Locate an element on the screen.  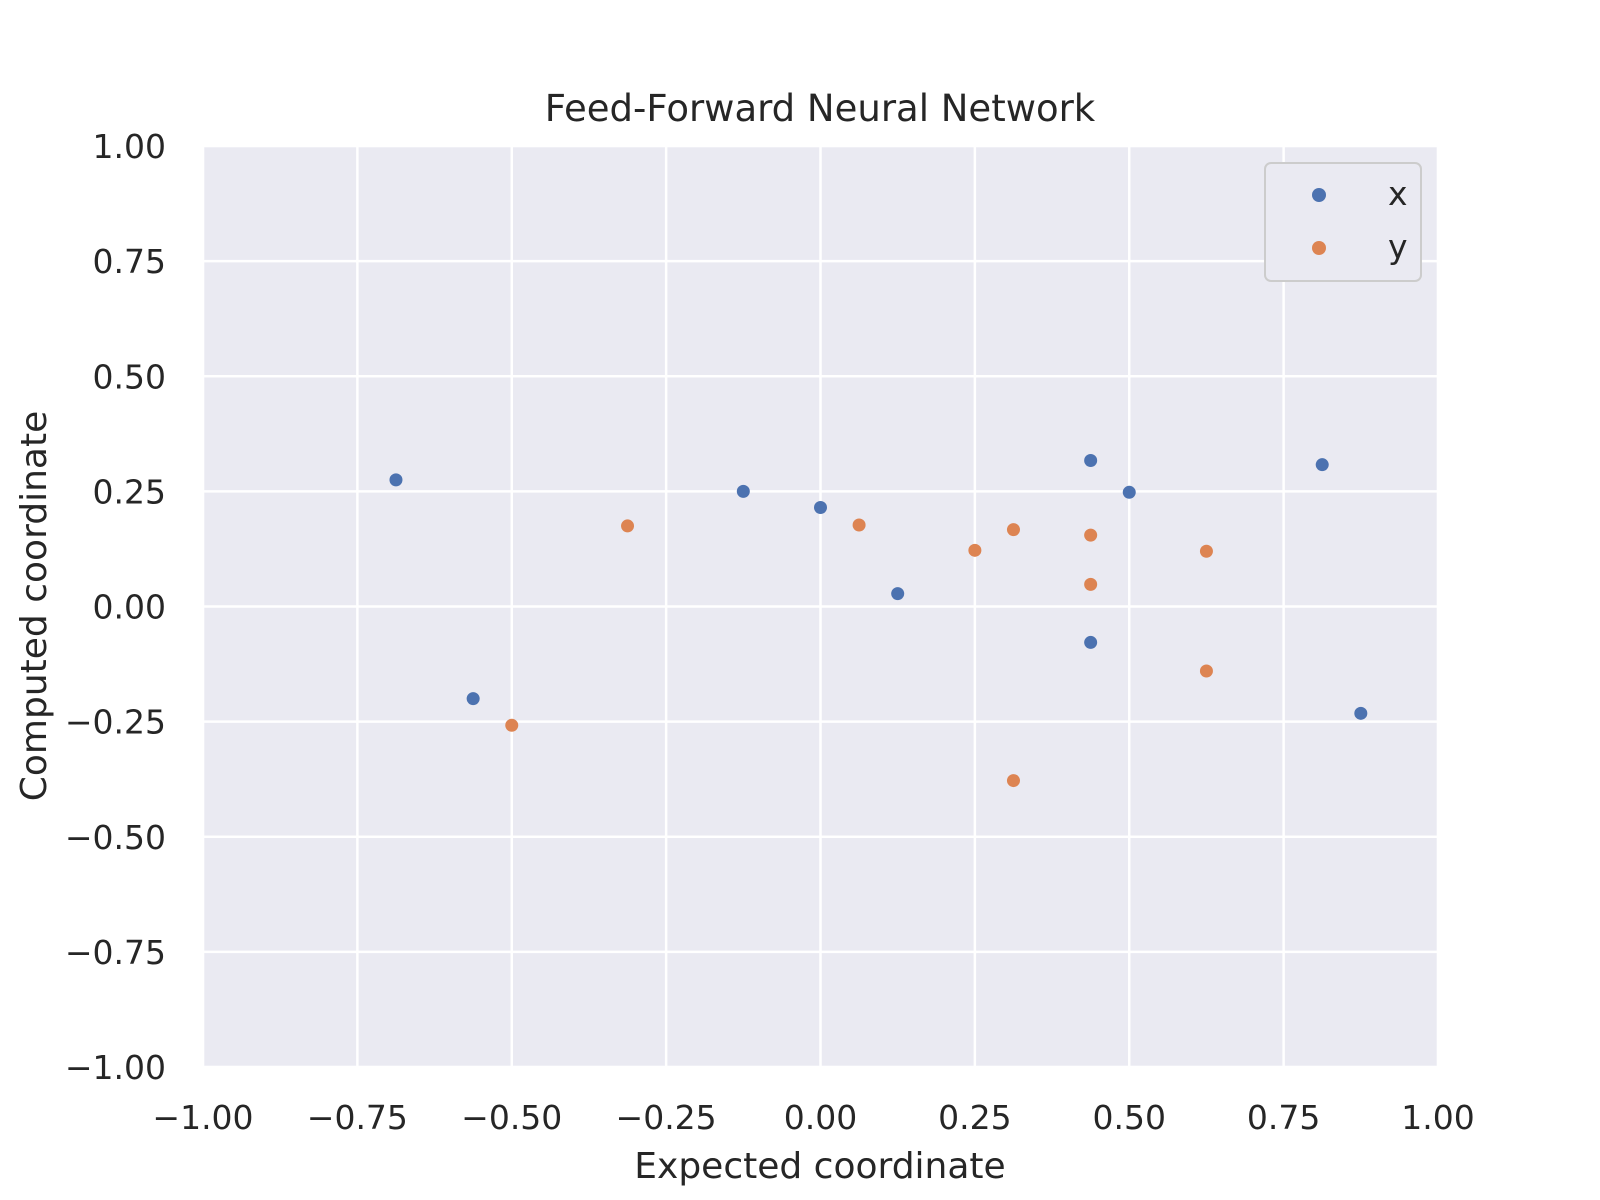
y-tick-label: 0.25 is located at coordinates (129, 491).